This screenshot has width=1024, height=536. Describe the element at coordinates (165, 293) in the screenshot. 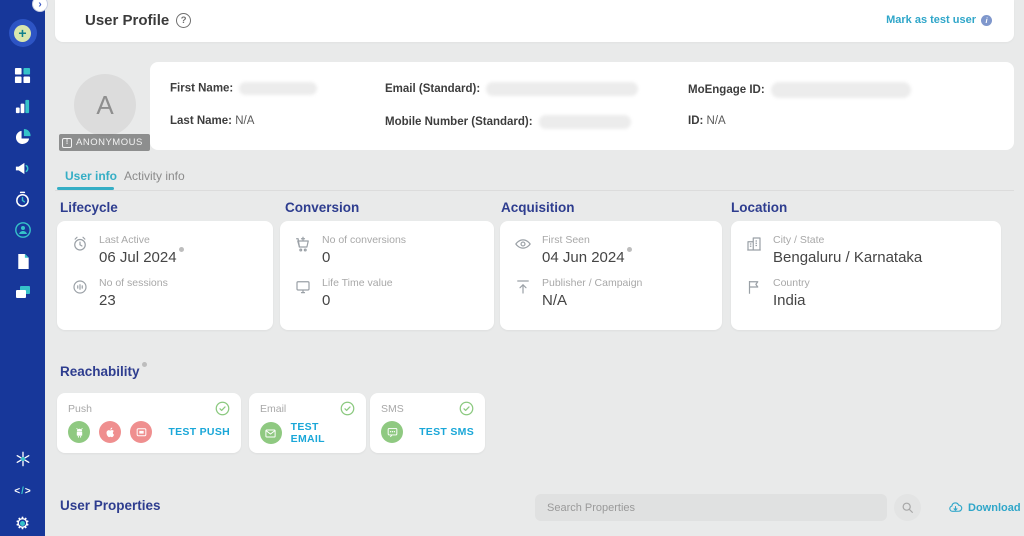

I see `metric-sessions: No of sessions 23` at that location.